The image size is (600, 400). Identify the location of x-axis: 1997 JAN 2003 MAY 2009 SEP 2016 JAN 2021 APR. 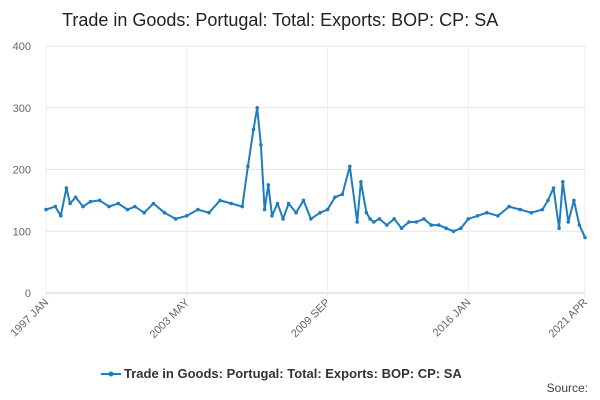
(299, 318).